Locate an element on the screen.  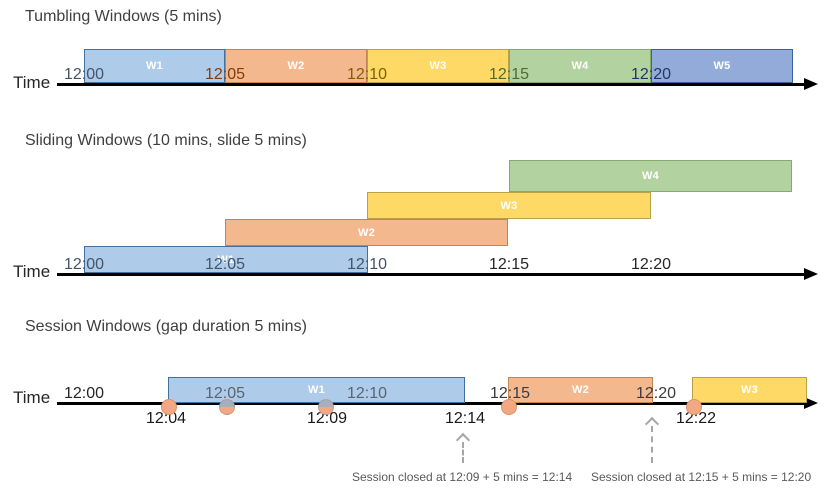
session-tick-1215: 12:15 is located at coordinates (510, 393).